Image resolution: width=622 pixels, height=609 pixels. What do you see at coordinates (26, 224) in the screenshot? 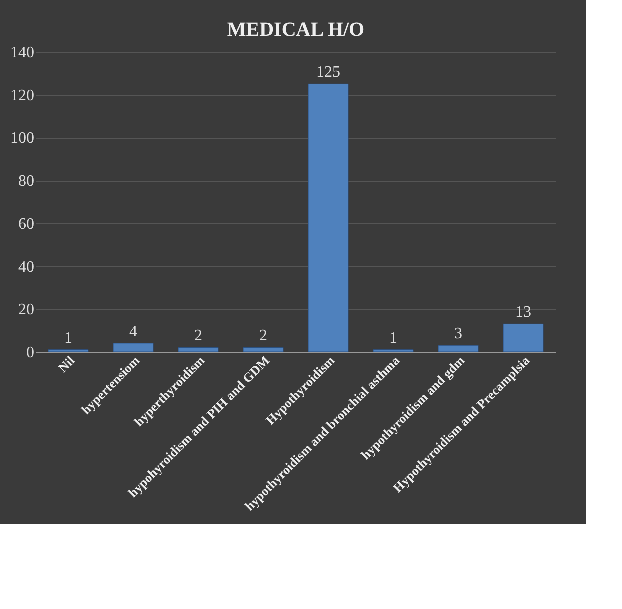
I see `y-tick-label: 60` at bounding box center [26, 224].